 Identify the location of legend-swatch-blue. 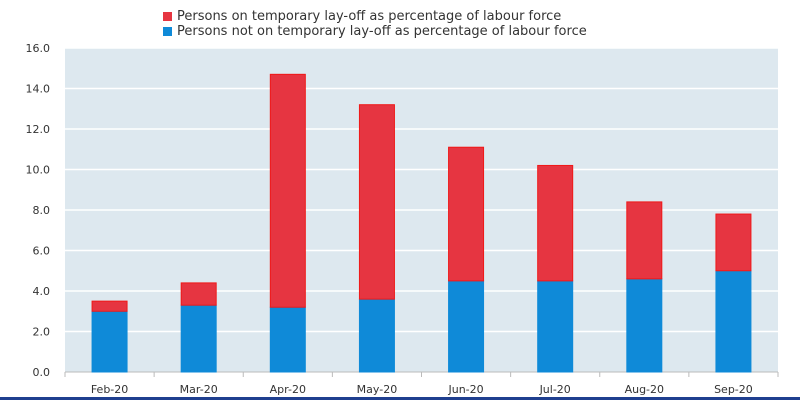
(167, 31).